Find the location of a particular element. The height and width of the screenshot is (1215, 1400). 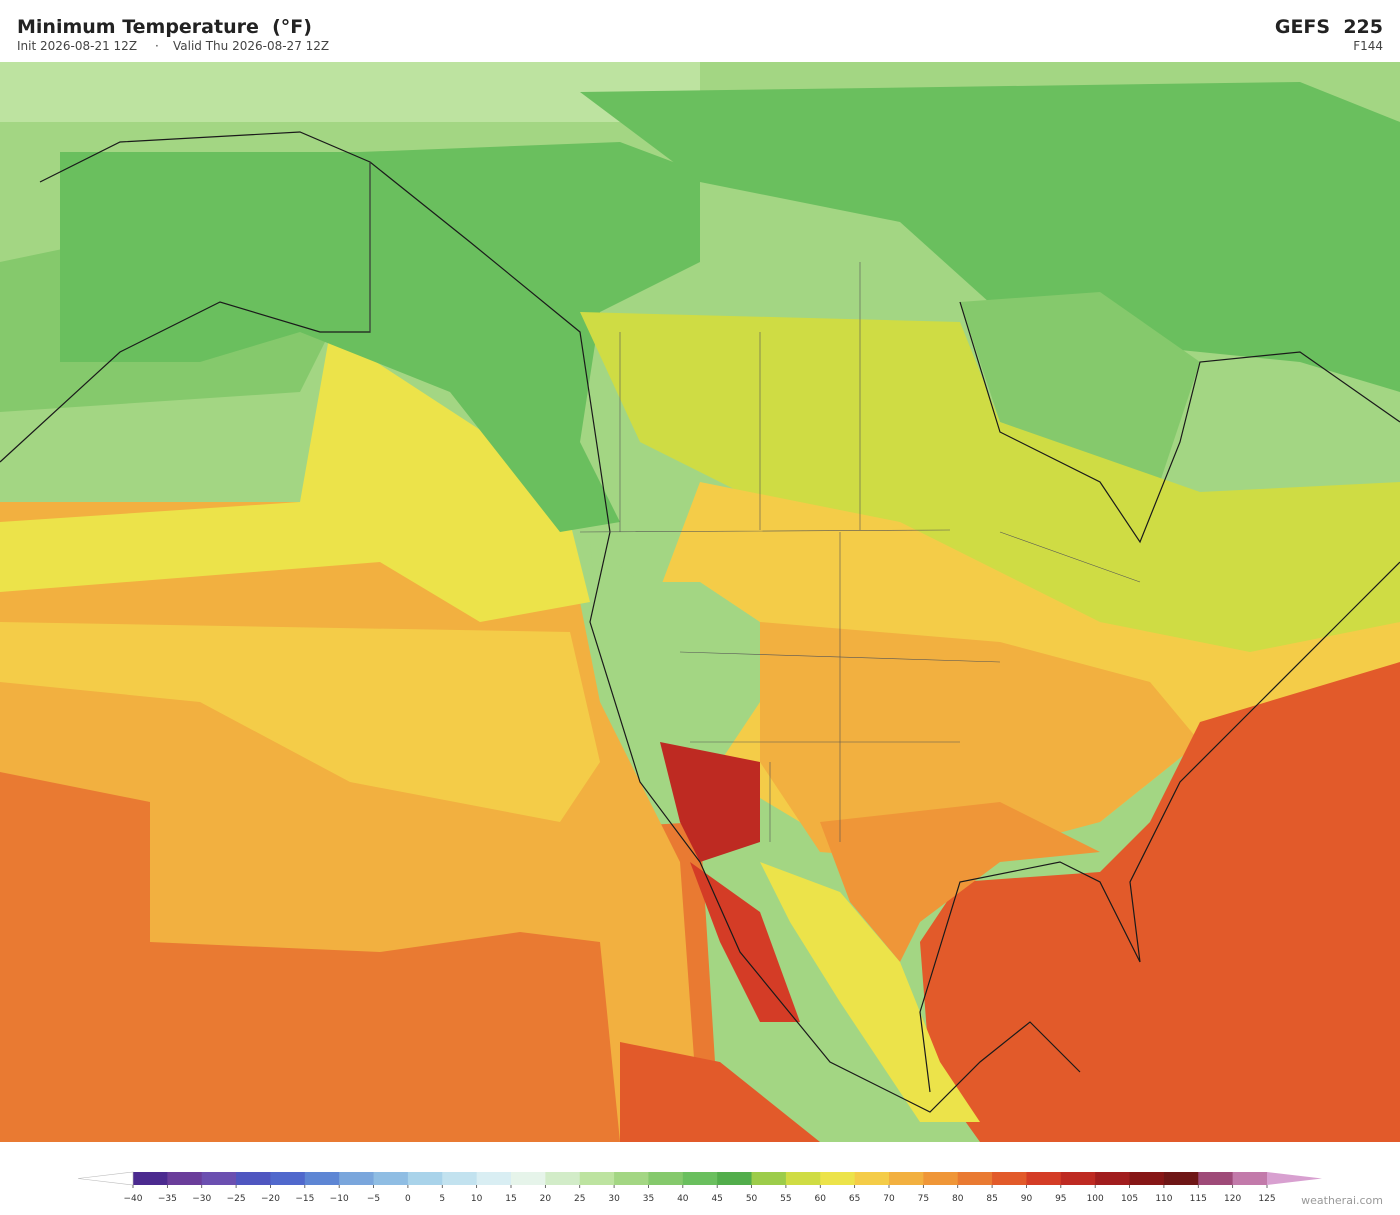

colorbar-tick-label: −35 is located at coordinates (167, 1199).